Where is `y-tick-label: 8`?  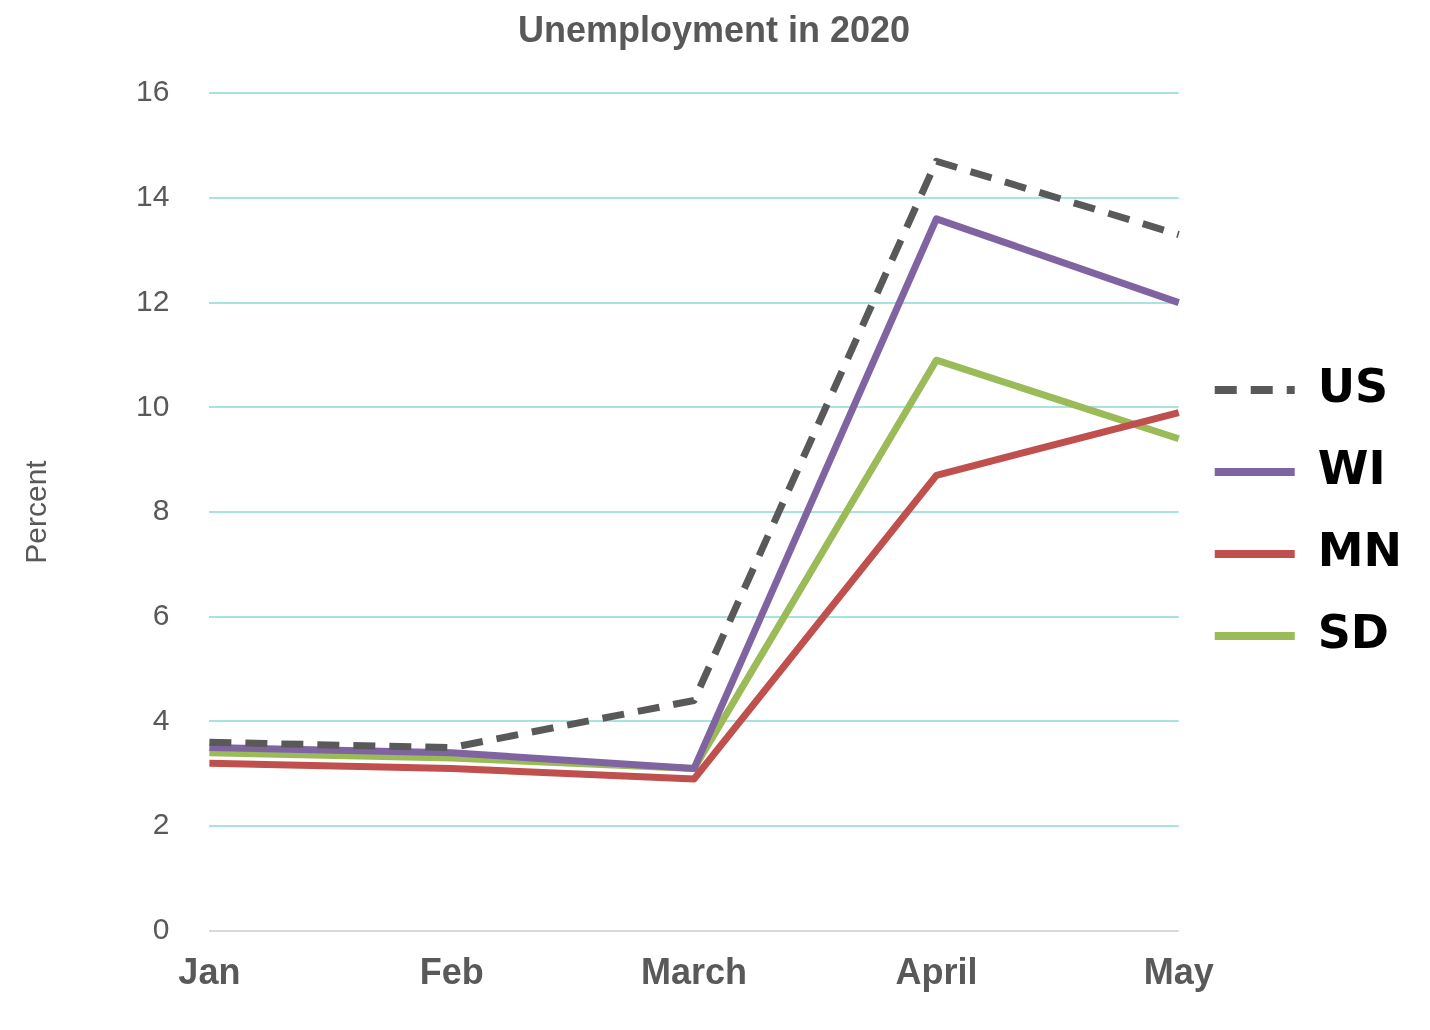 y-tick-label: 8 is located at coordinates (161, 510).